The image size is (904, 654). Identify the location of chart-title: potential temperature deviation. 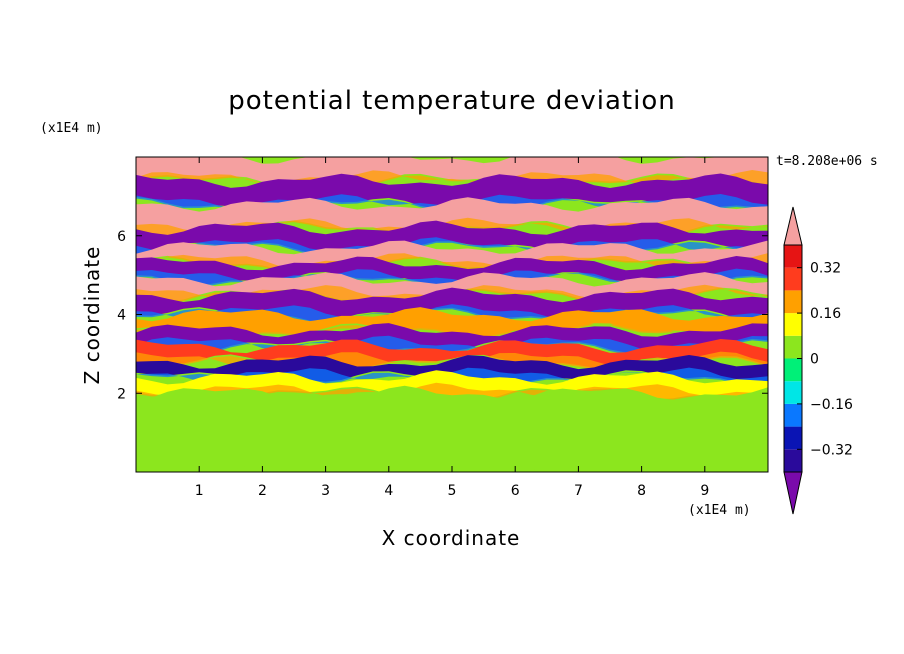
(452, 101).